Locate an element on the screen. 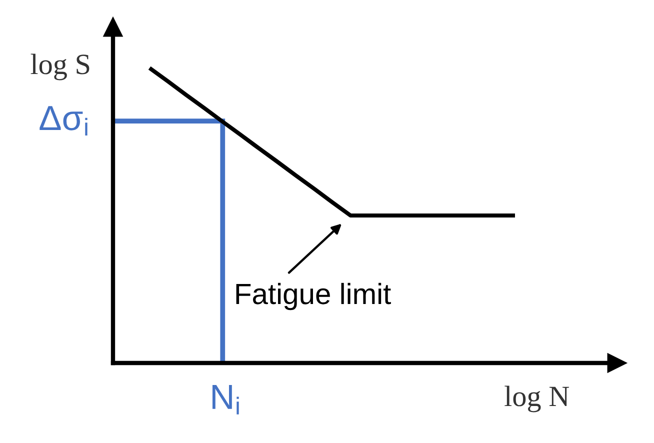 The height and width of the screenshot is (443, 654). annotation: Fatigue limit is located at coordinates (313, 296).